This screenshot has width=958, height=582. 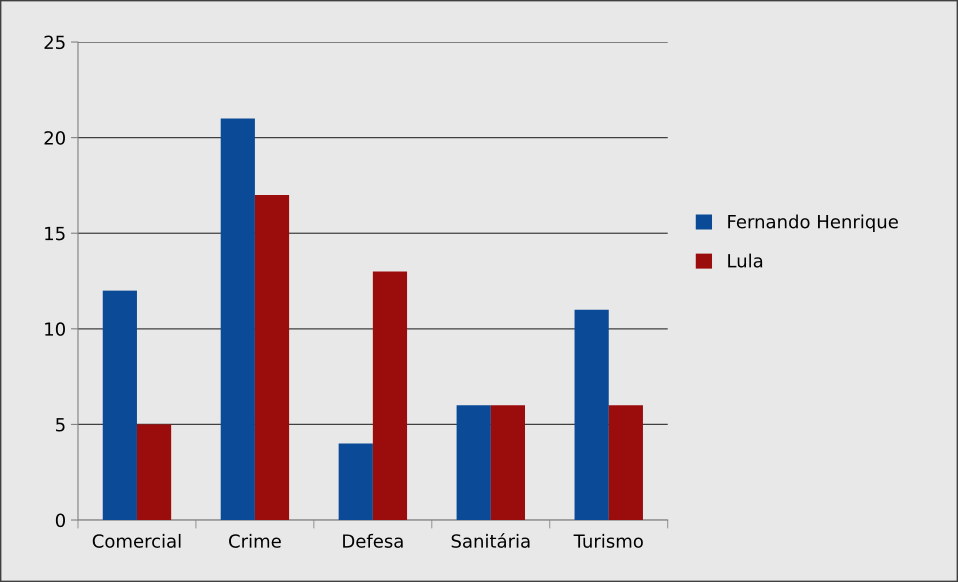 What do you see at coordinates (255, 541) in the screenshot?
I see `x-tick-label: Crime` at bounding box center [255, 541].